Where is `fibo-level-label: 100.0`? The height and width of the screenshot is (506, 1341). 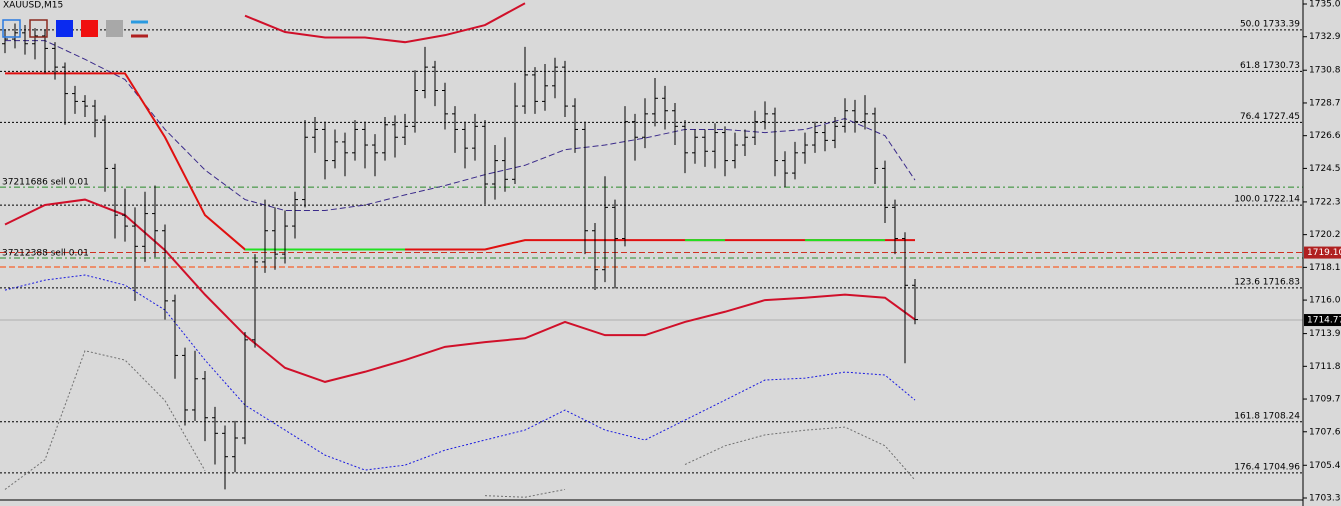 fibo-level-label: 100.0 is located at coordinates (1247, 200).